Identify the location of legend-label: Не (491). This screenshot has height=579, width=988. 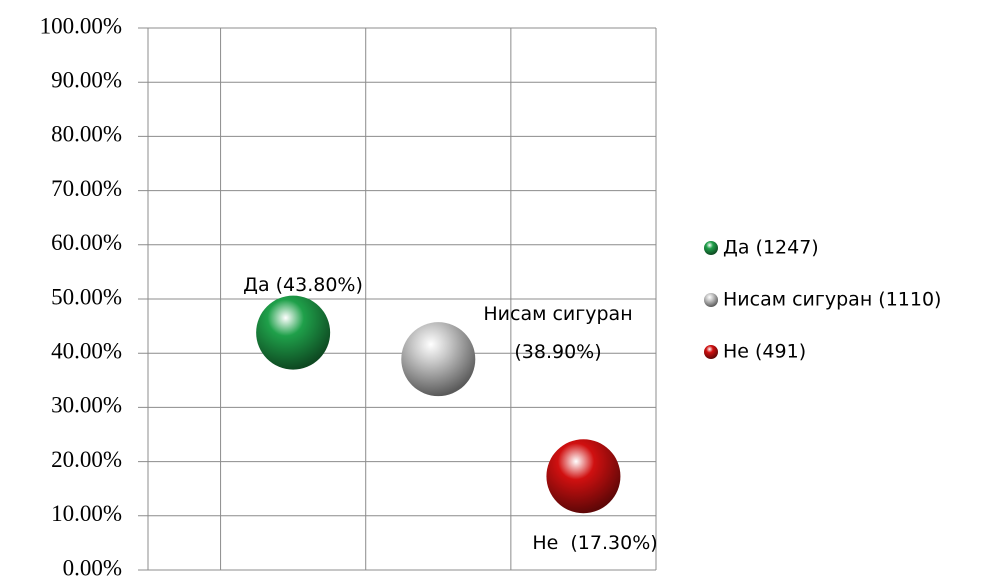
(764, 352).